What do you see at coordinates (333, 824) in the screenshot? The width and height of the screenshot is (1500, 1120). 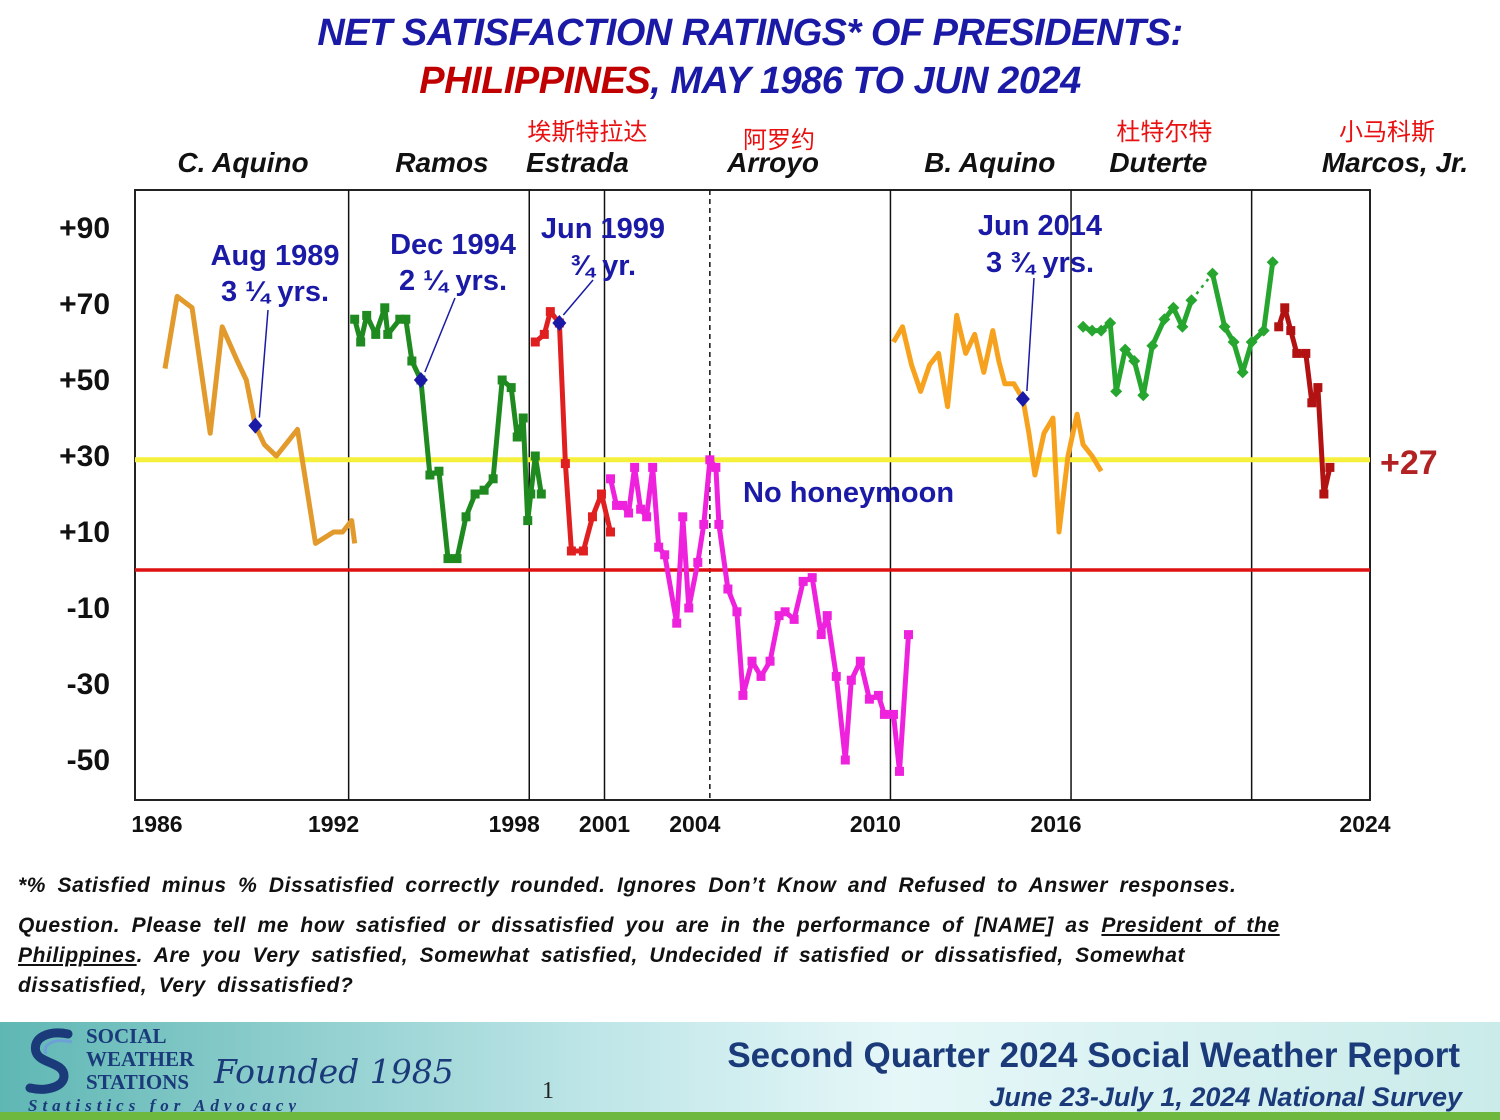 I see `x-tick-label: 1992` at bounding box center [333, 824].